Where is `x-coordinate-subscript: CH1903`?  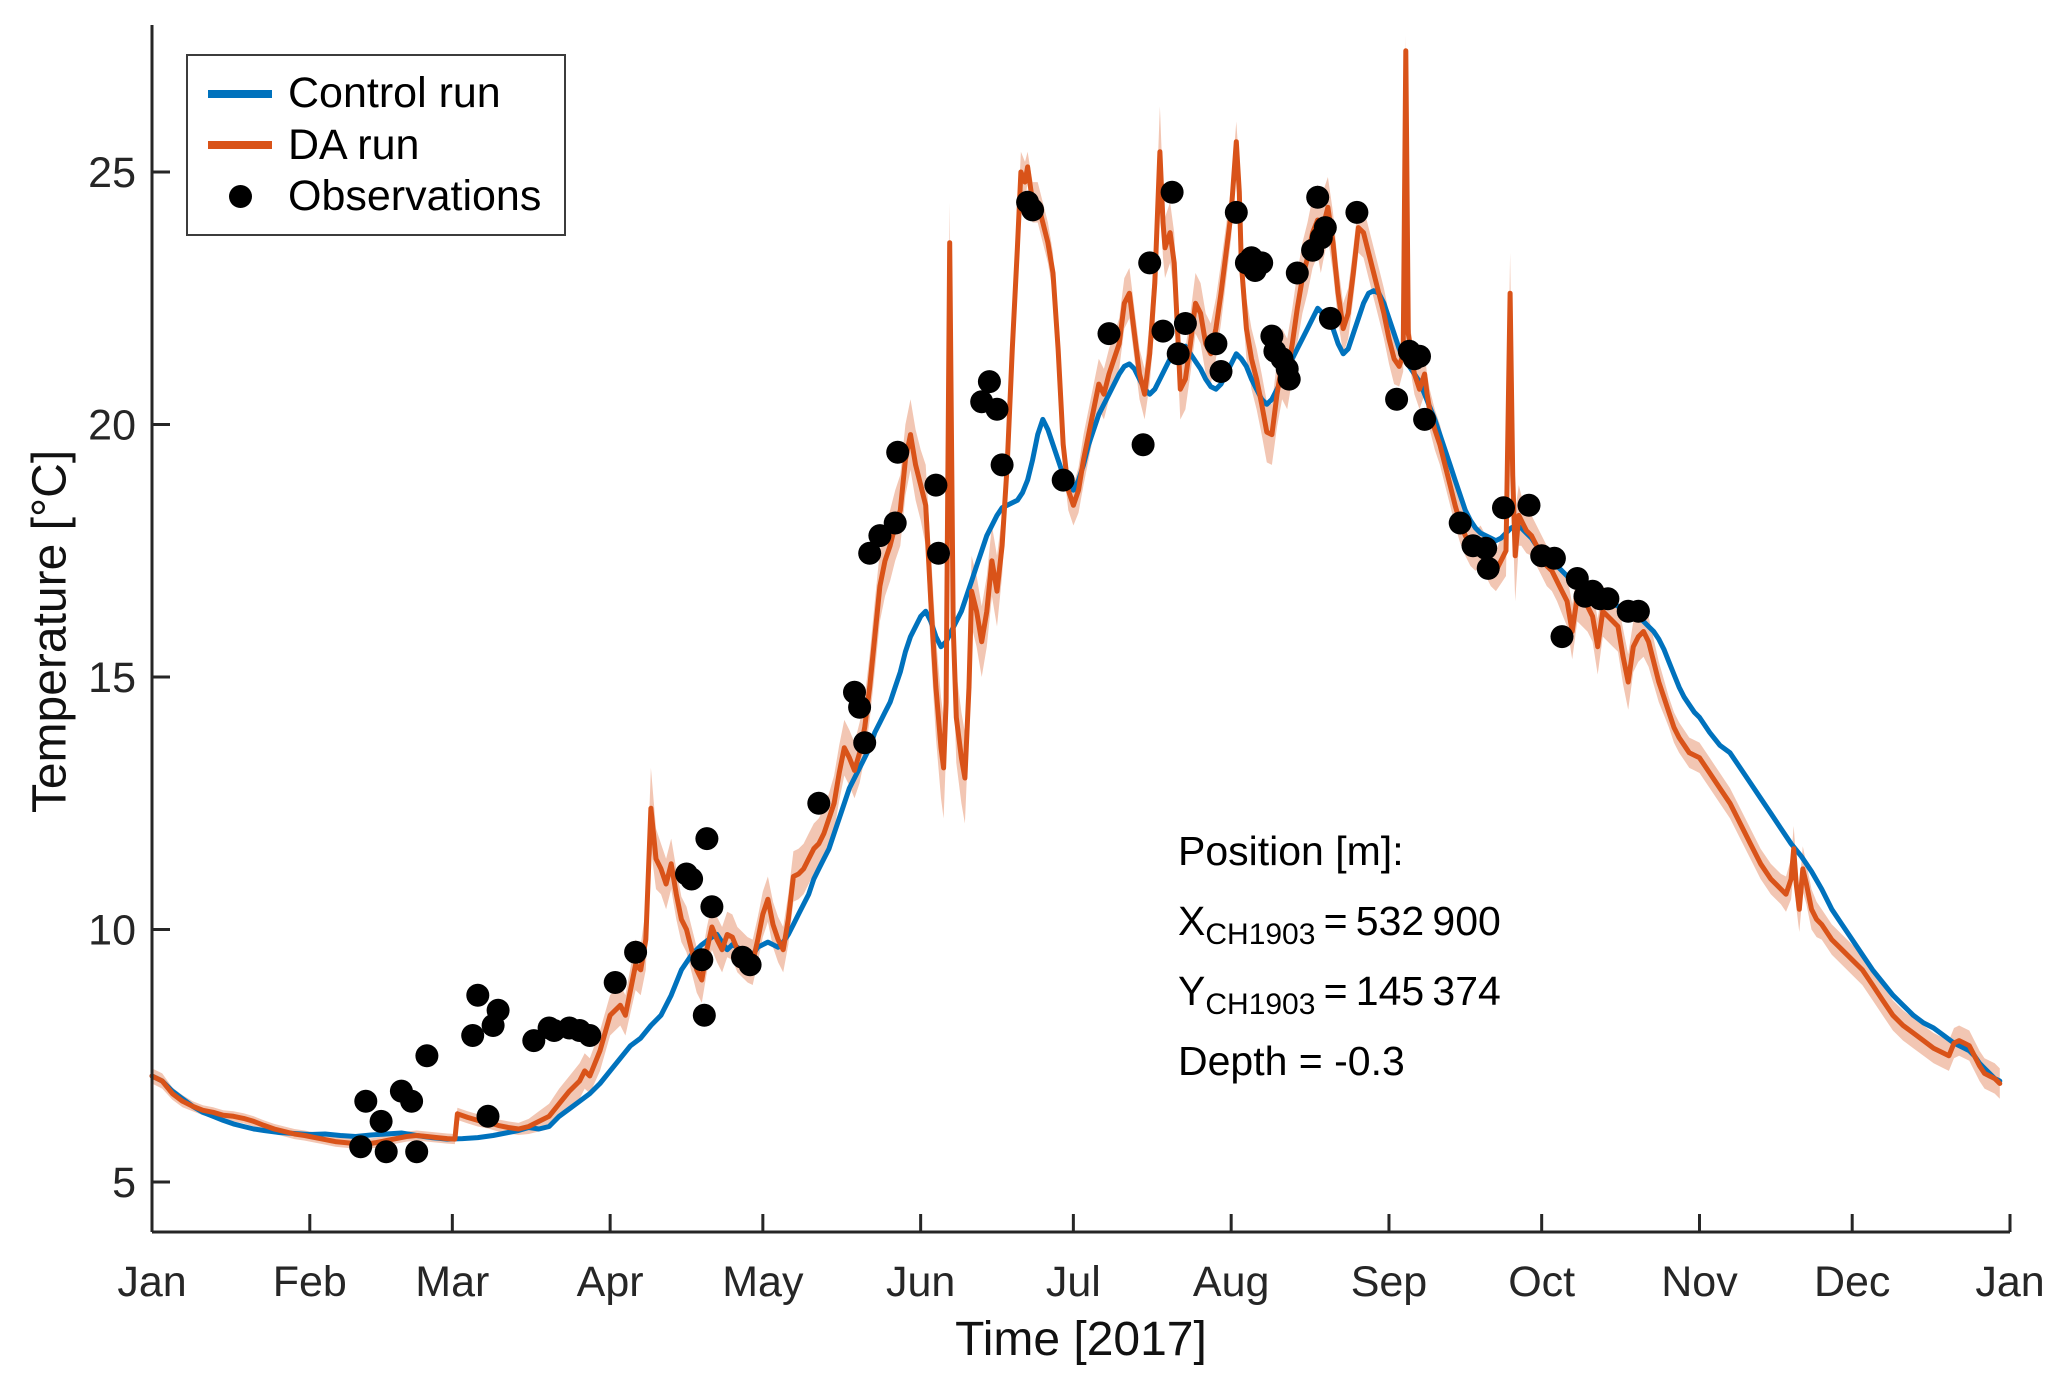 x-coordinate-subscript: CH1903 is located at coordinates (1260, 935).